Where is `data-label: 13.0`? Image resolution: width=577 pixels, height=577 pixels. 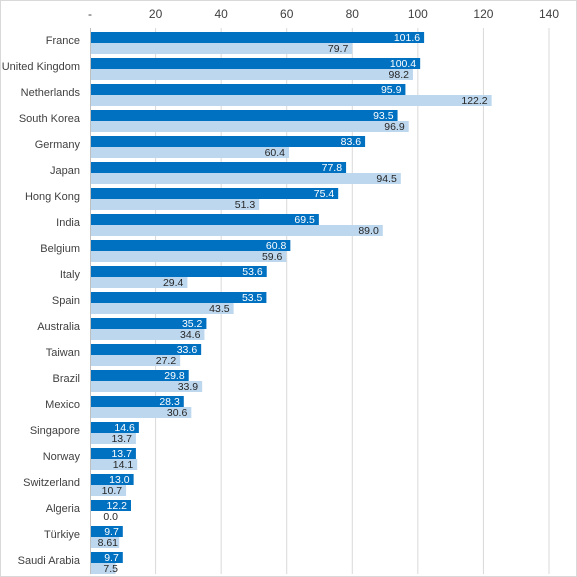 data-label: 13.0 is located at coordinates (119, 480).